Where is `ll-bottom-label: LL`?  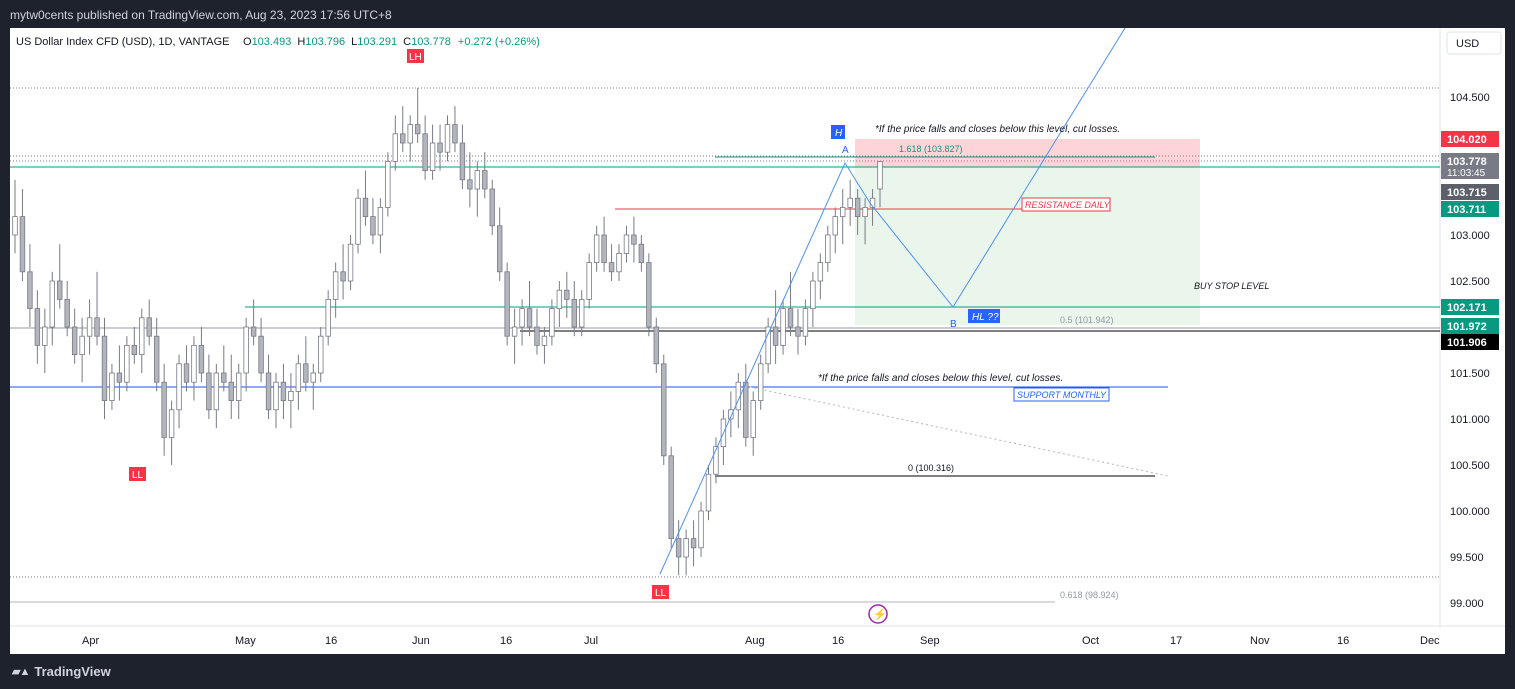
ll-bottom-label: LL is located at coordinates (661, 593).